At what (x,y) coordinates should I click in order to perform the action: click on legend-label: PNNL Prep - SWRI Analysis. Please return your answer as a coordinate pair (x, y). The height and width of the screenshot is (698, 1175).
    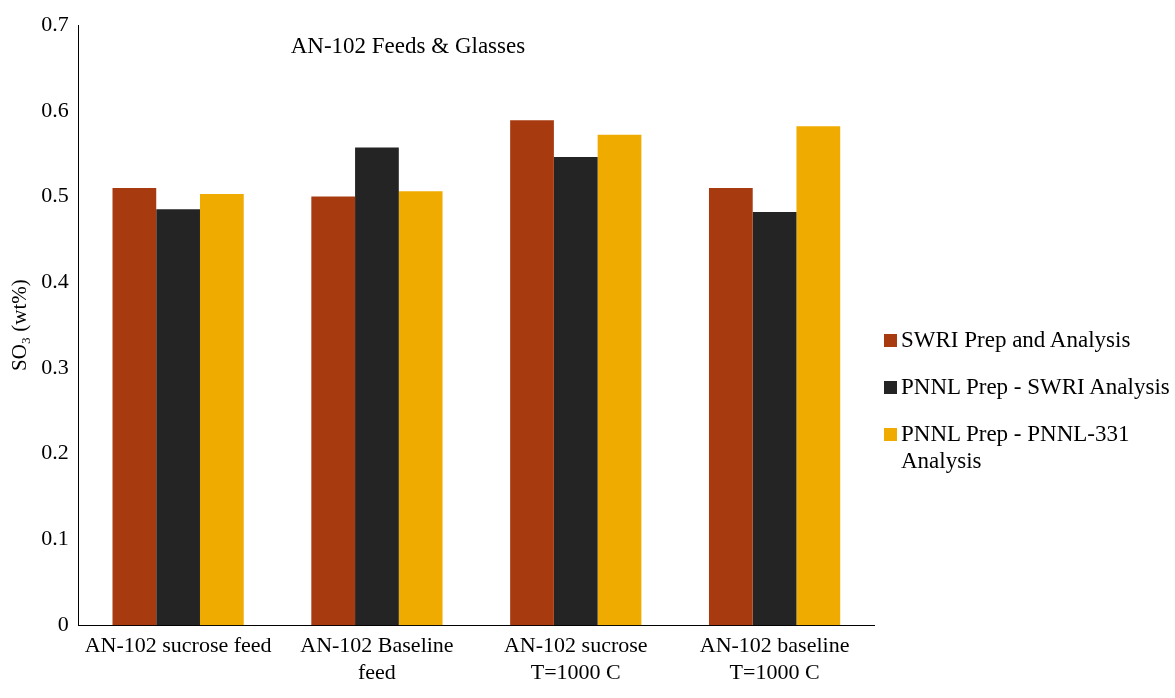
    Looking at the image, I should click on (1035, 386).